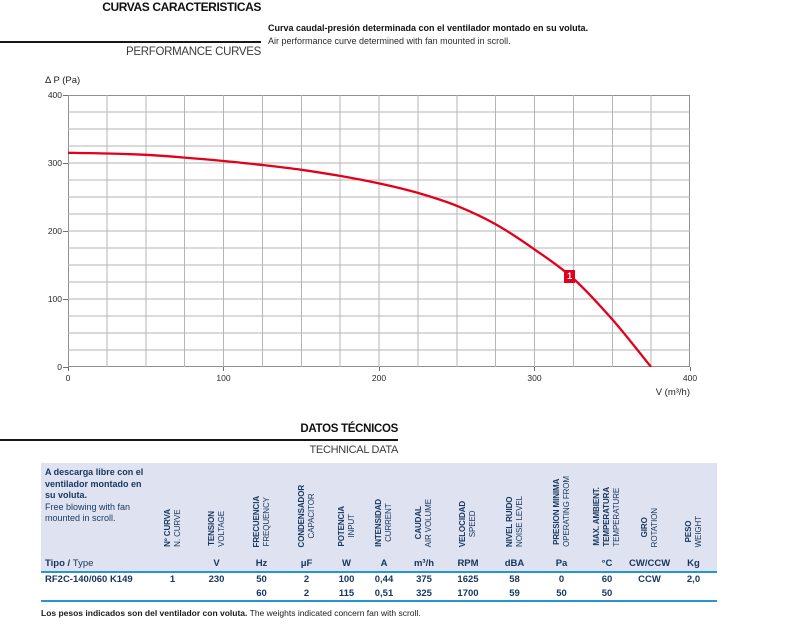 The width and height of the screenshot is (790, 633). What do you see at coordinates (468, 564) in the screenshot?
I see `unit-speed: RPM` at bounding box center [468, 564].